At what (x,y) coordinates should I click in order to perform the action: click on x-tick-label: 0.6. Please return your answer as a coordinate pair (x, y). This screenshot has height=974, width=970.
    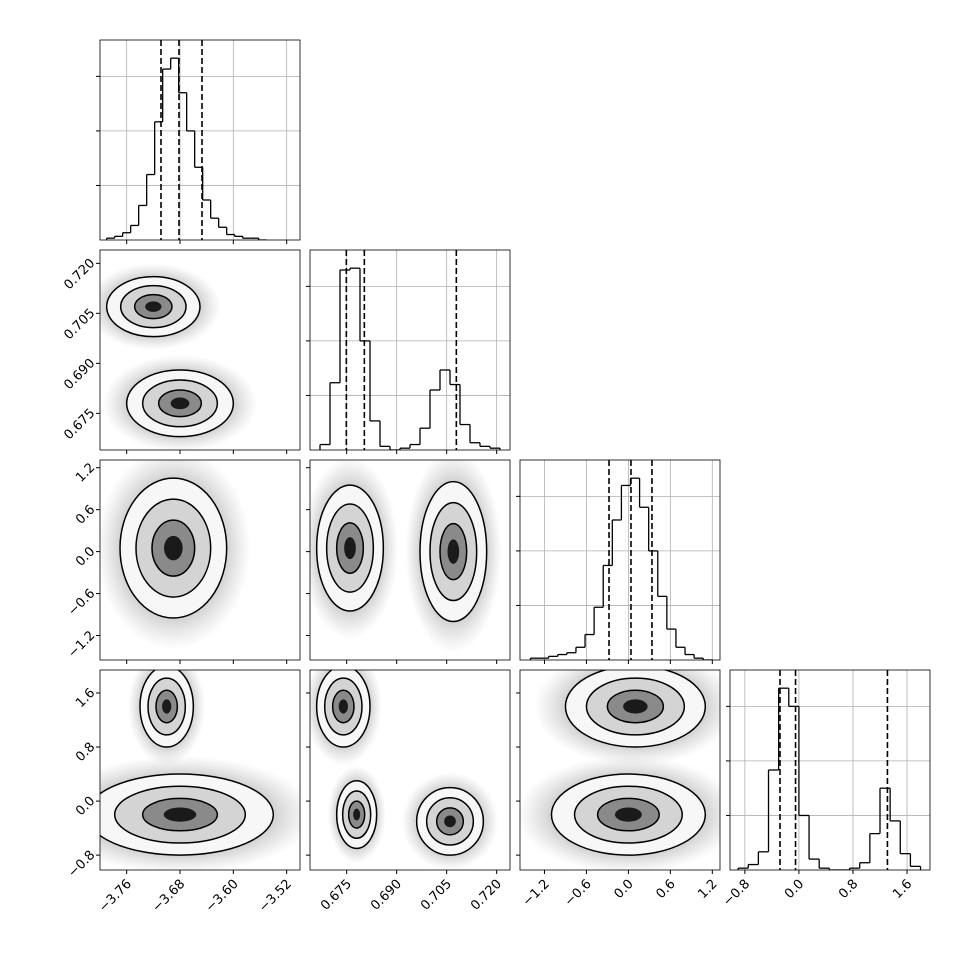
    Looking at the image, I should click on (665, 889).